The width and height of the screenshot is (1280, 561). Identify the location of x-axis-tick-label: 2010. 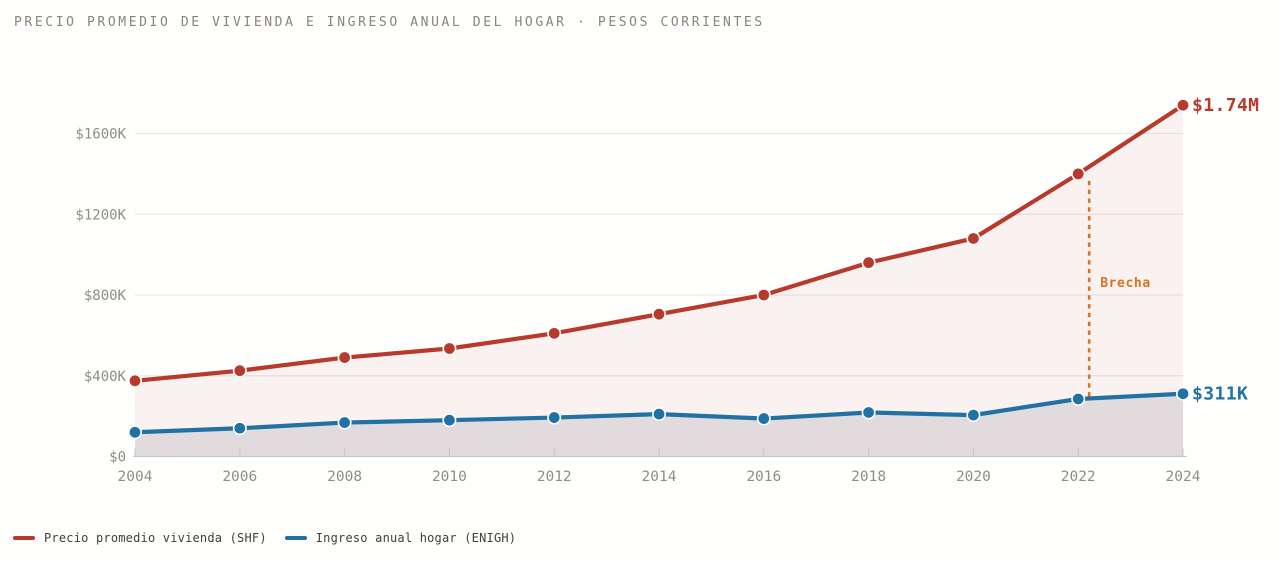
(449, 477).